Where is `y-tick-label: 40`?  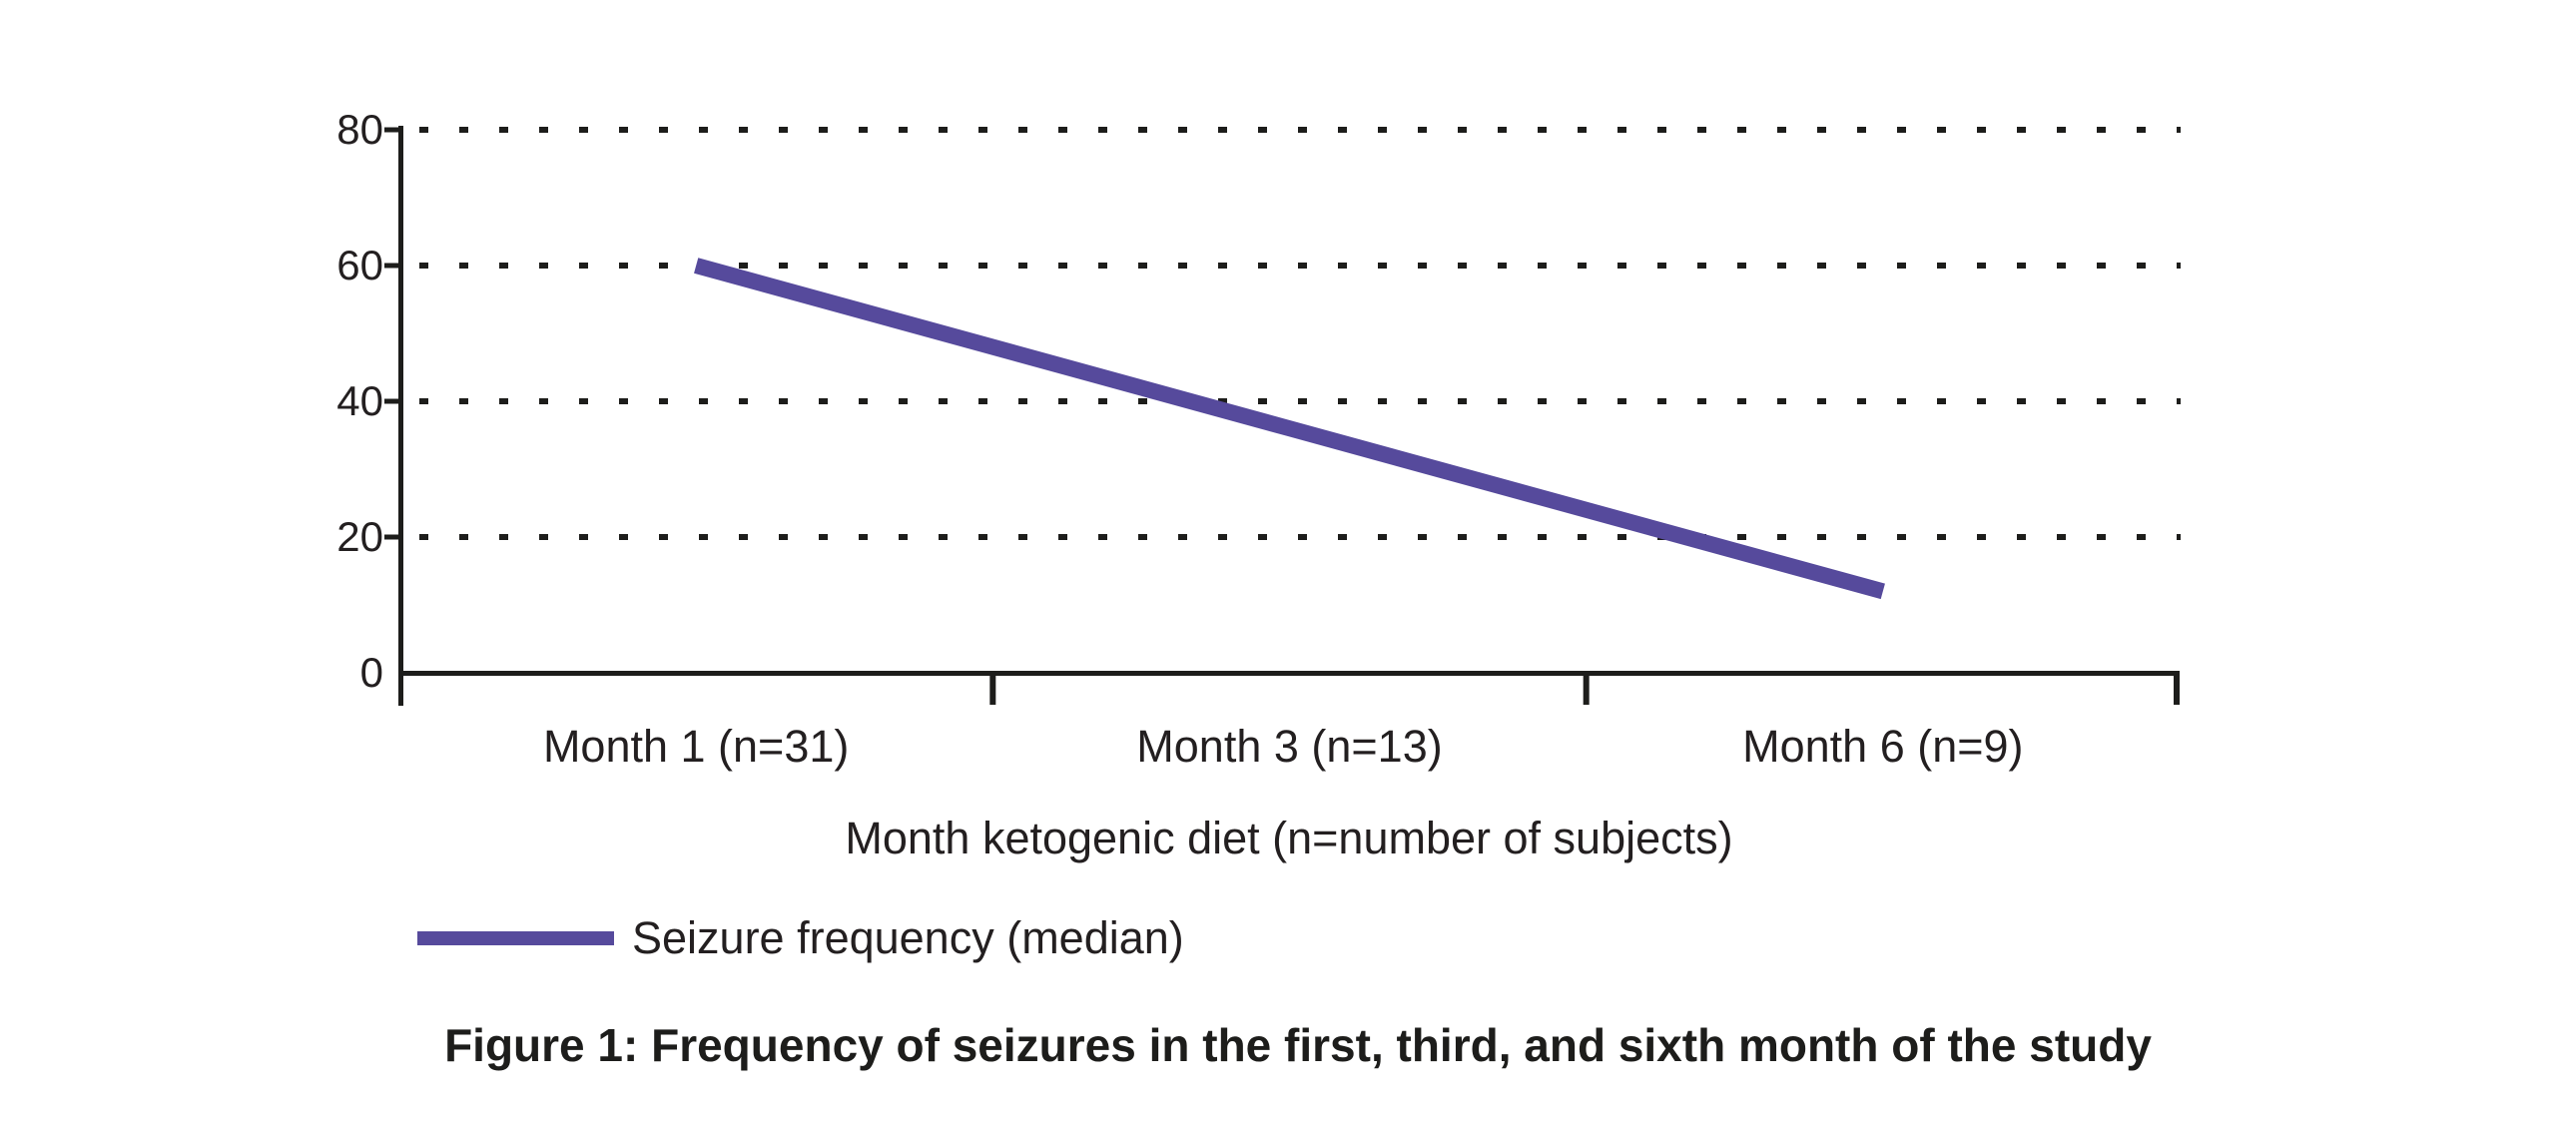
y-tick-label: 40 is located at coordinates (359, 401).